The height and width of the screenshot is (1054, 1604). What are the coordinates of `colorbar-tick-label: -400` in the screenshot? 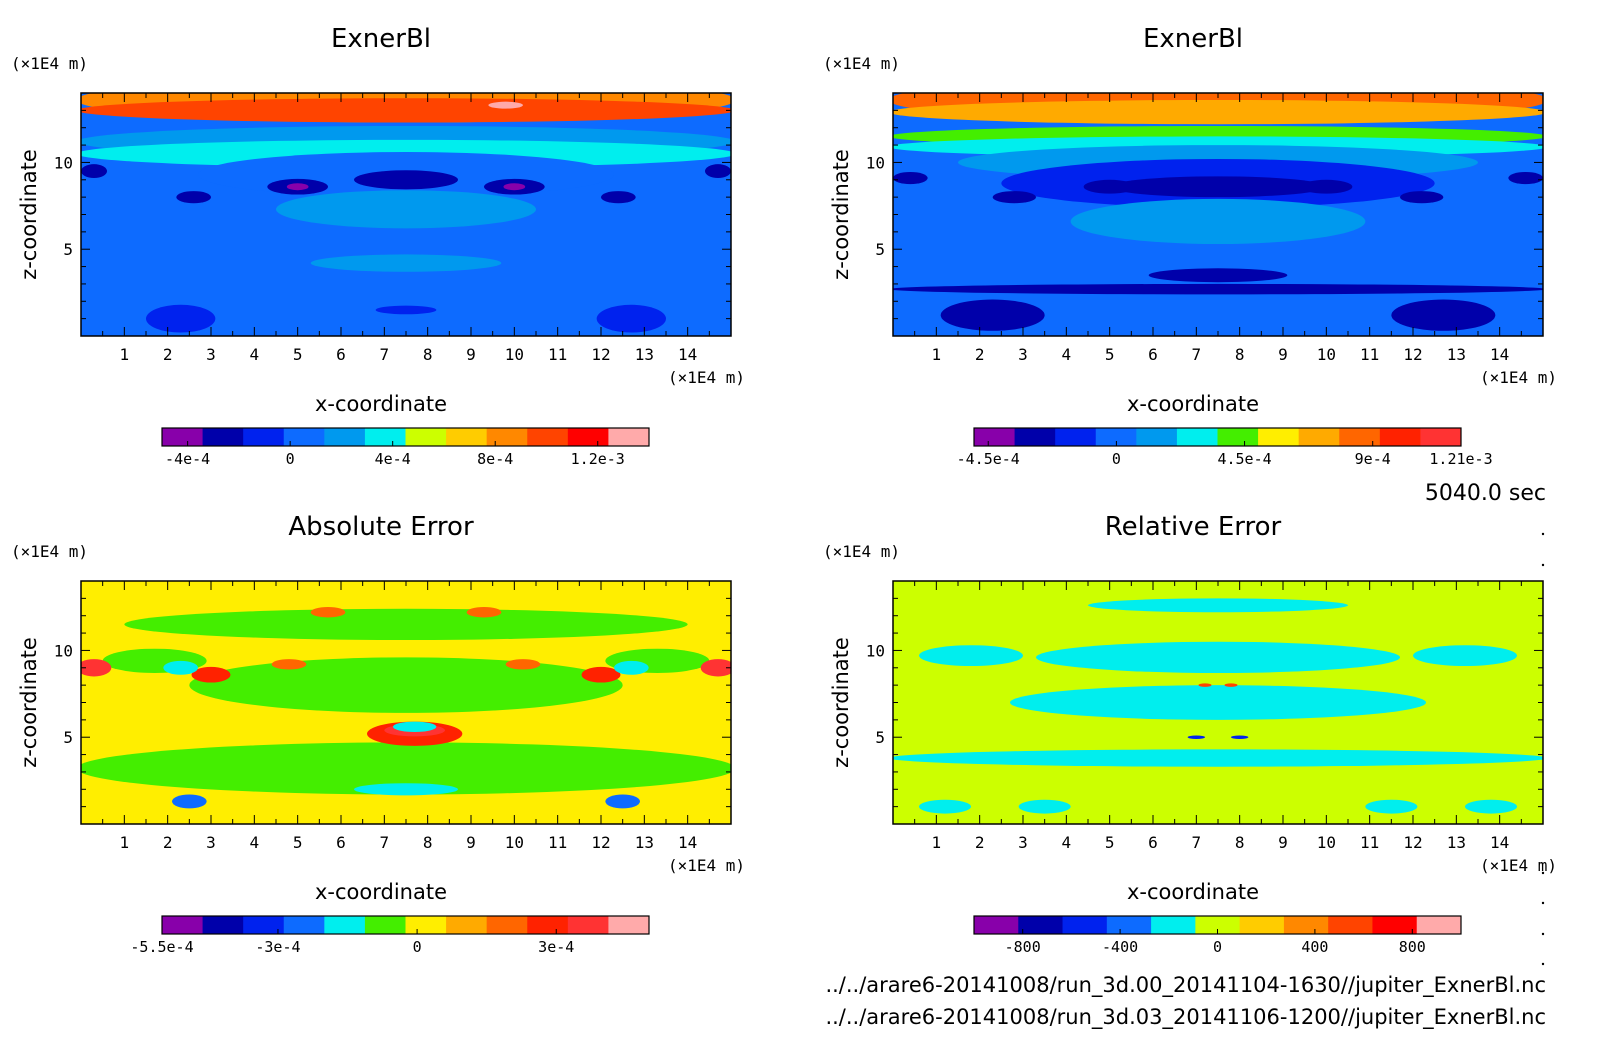 It's located at (1120, 947).